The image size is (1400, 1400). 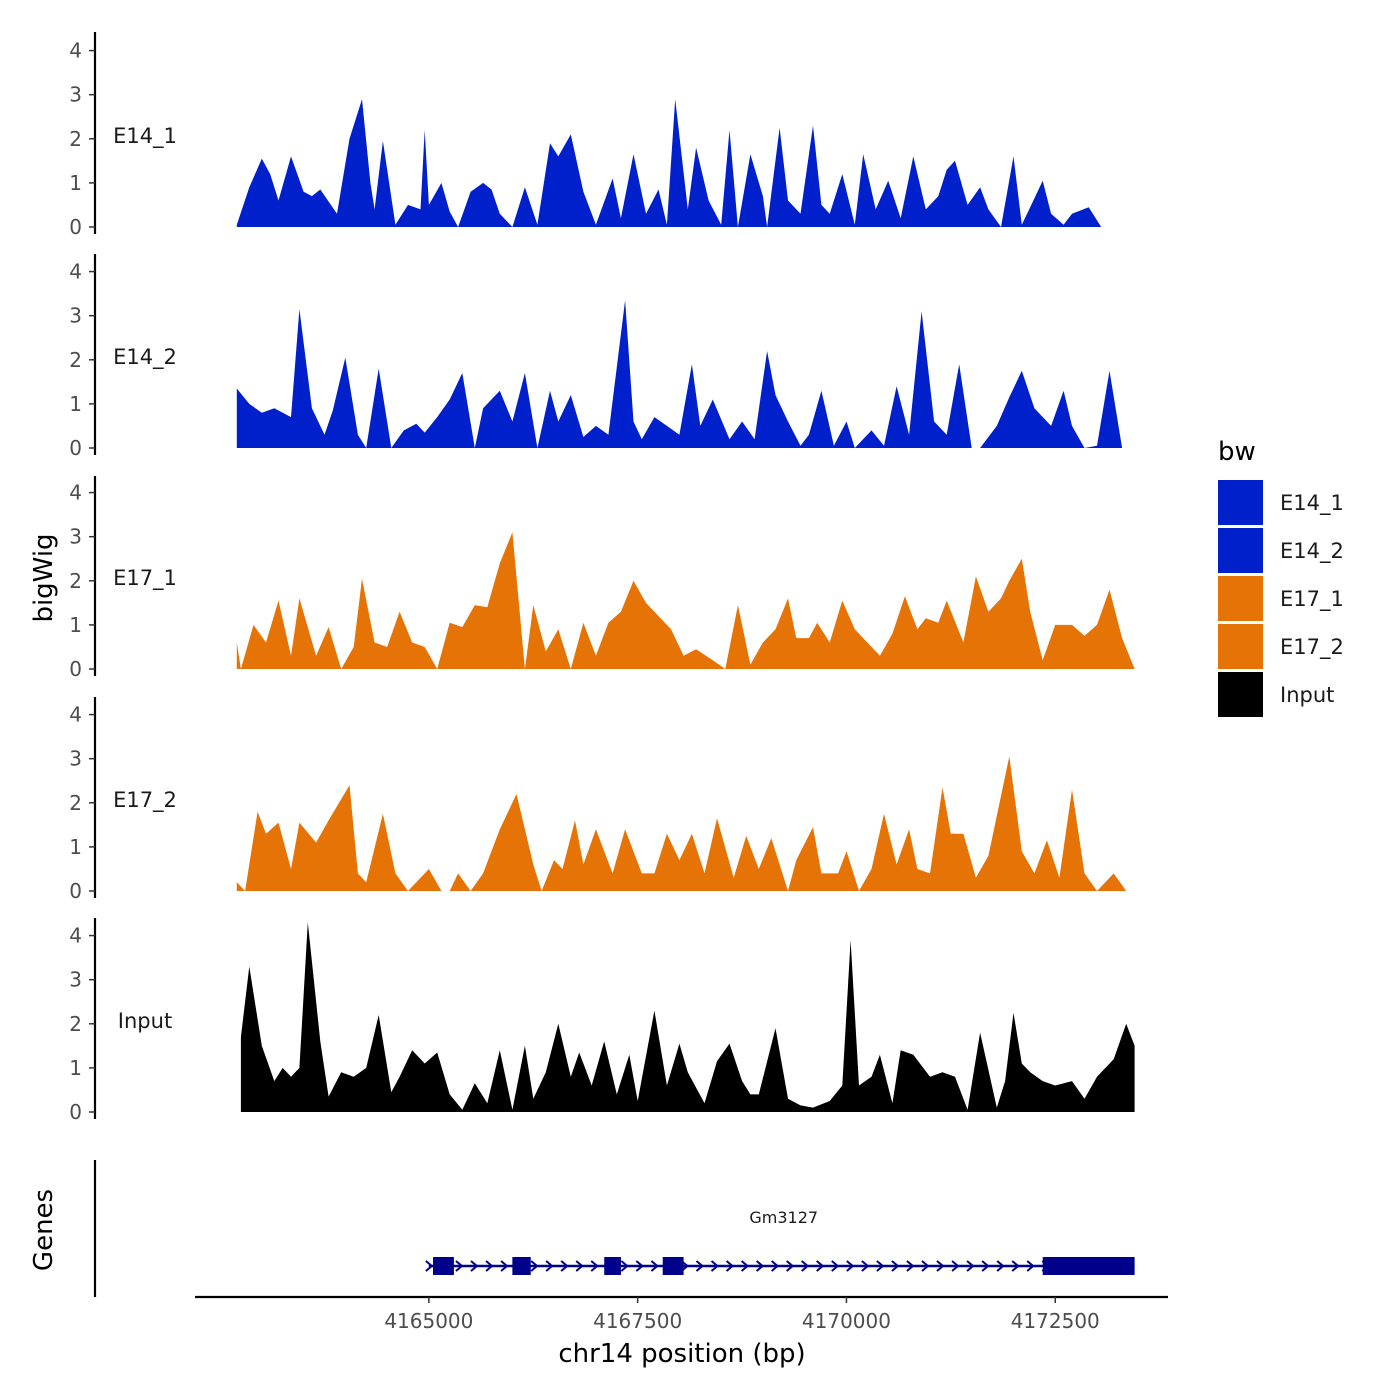 What do you see at coordinates (637, 1321) in the screenshot?
I see `x-tick-label: 4167500` at bounding box center [637, 1321].